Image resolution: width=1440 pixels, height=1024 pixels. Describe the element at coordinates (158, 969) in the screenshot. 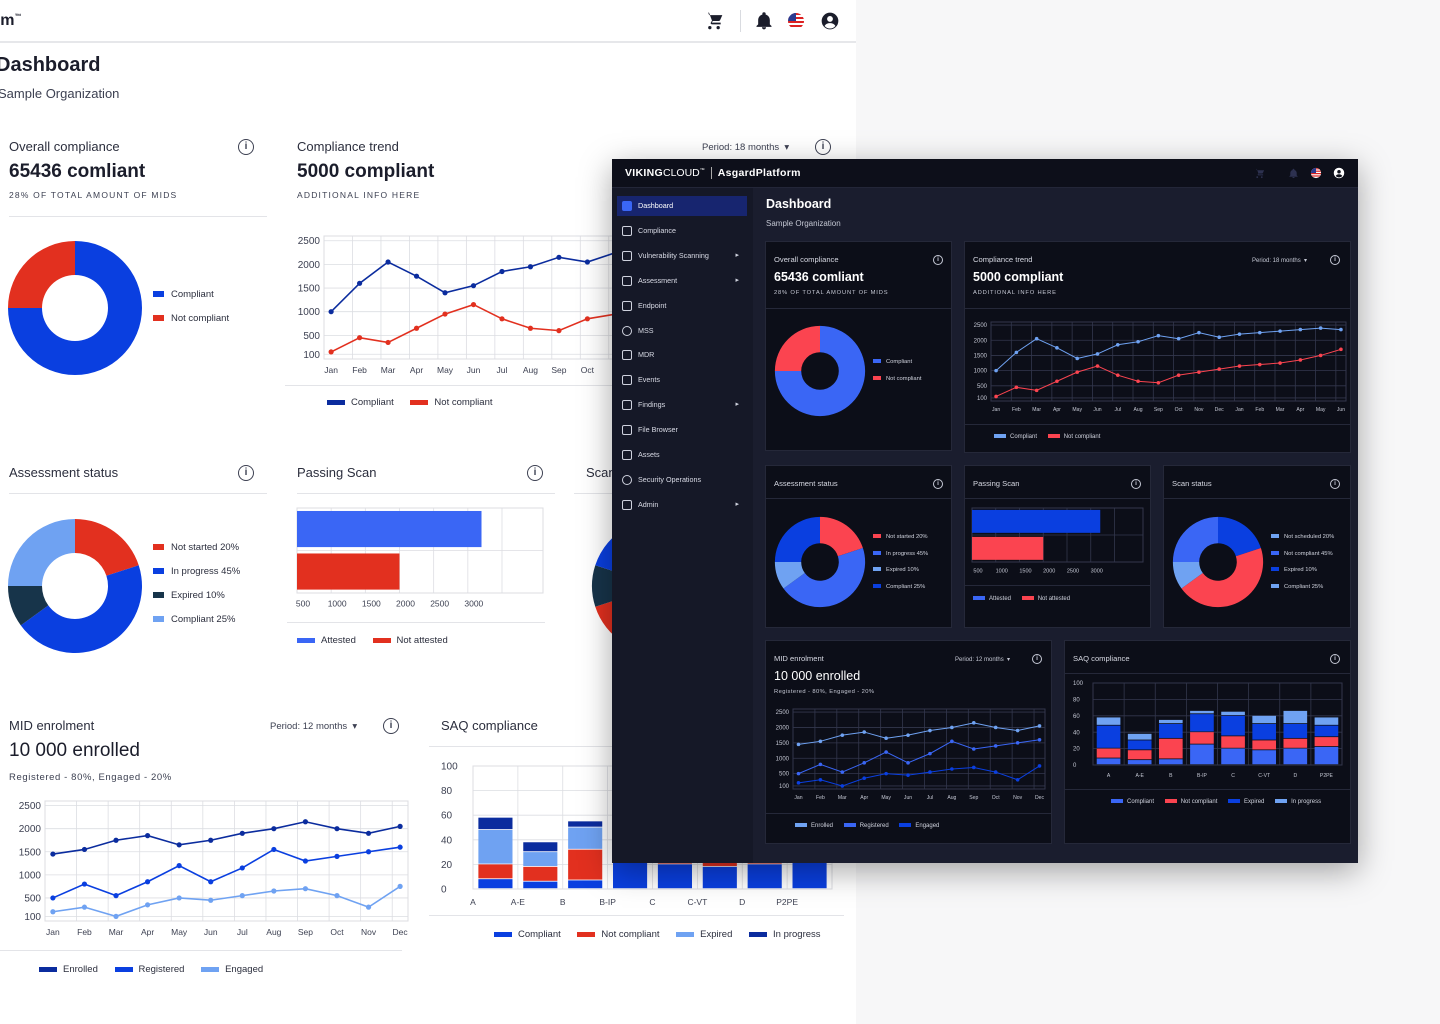

I see `mid-legend: Enrolled Registered Engaged` at that location.